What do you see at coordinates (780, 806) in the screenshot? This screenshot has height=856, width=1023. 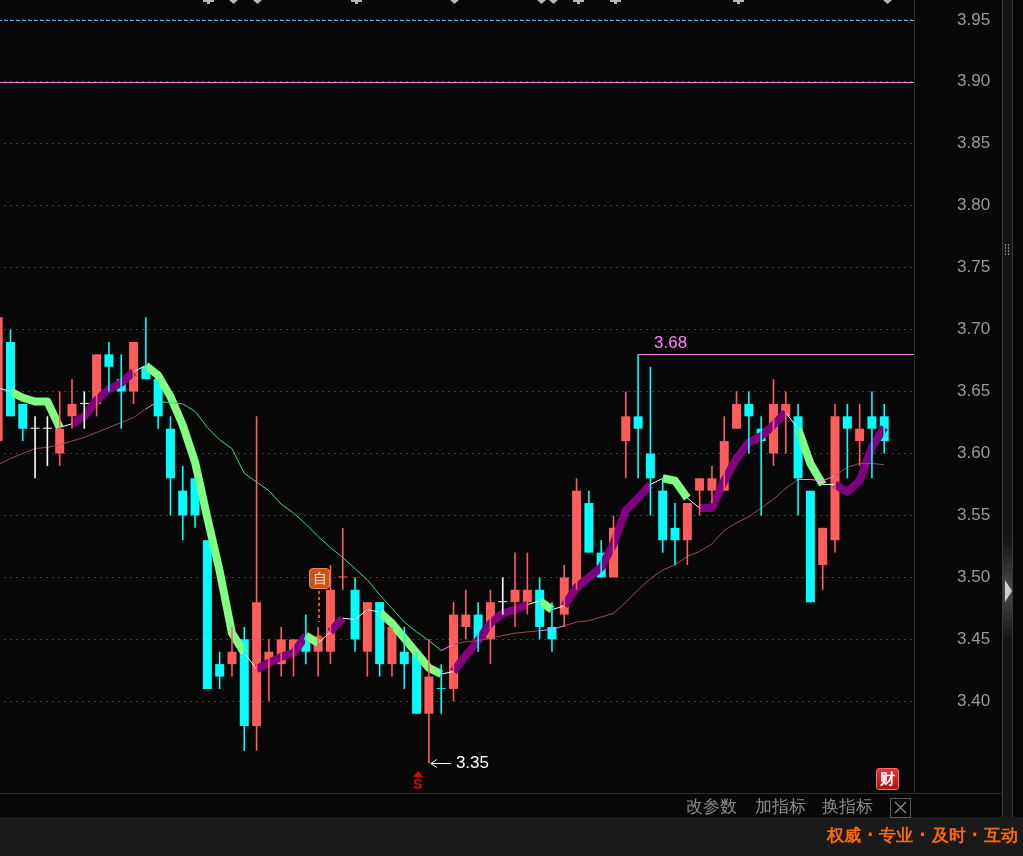 I see `text: 加指标` at bounding box center [780, 806].